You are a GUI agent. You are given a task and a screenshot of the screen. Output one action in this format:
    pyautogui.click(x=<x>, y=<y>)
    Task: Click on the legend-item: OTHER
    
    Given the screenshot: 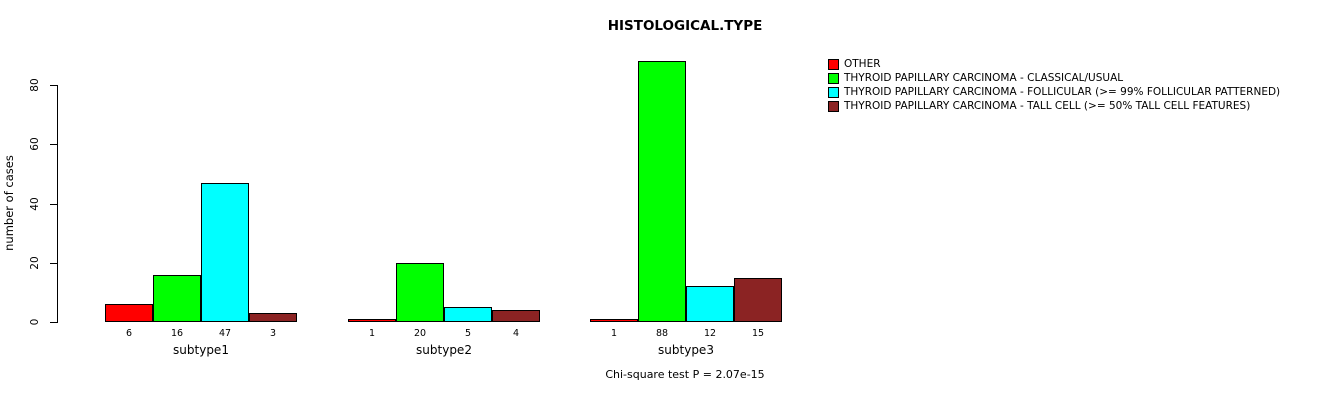 What is the action you would take?
    pyautogui.click(x=1054, y=64)
    